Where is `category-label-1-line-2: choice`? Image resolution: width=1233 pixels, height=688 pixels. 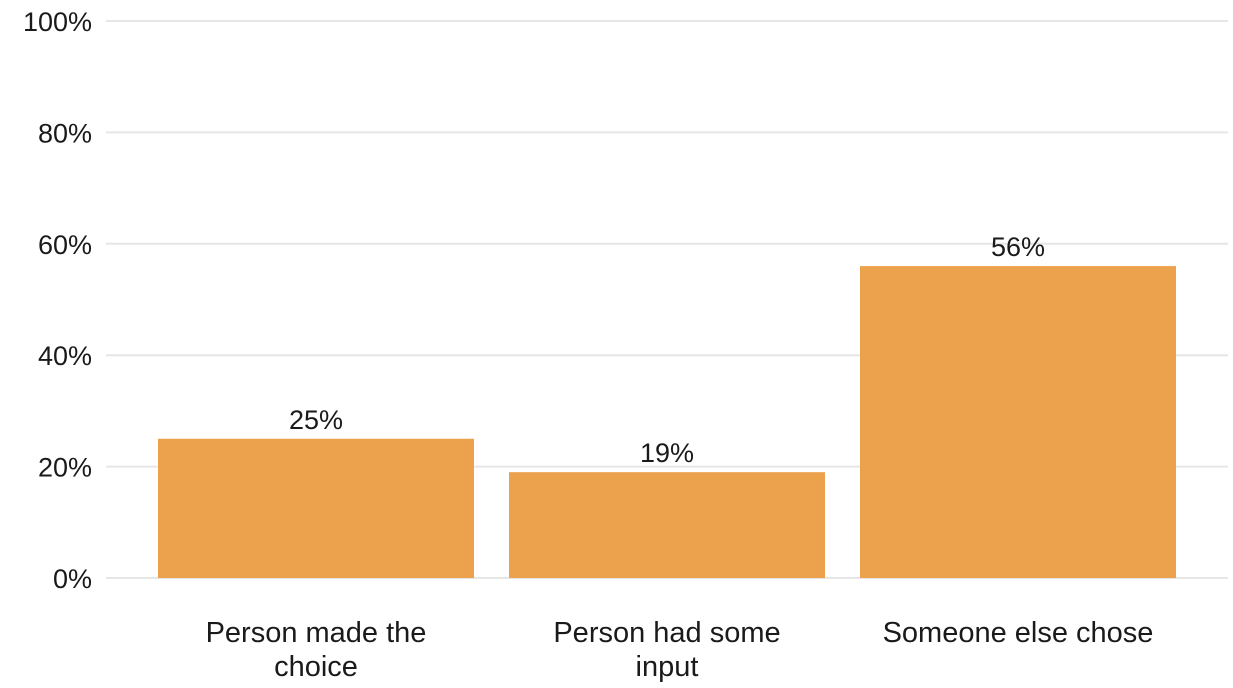
category-label-1-line-2: choice is located at coordinates (316, 667).